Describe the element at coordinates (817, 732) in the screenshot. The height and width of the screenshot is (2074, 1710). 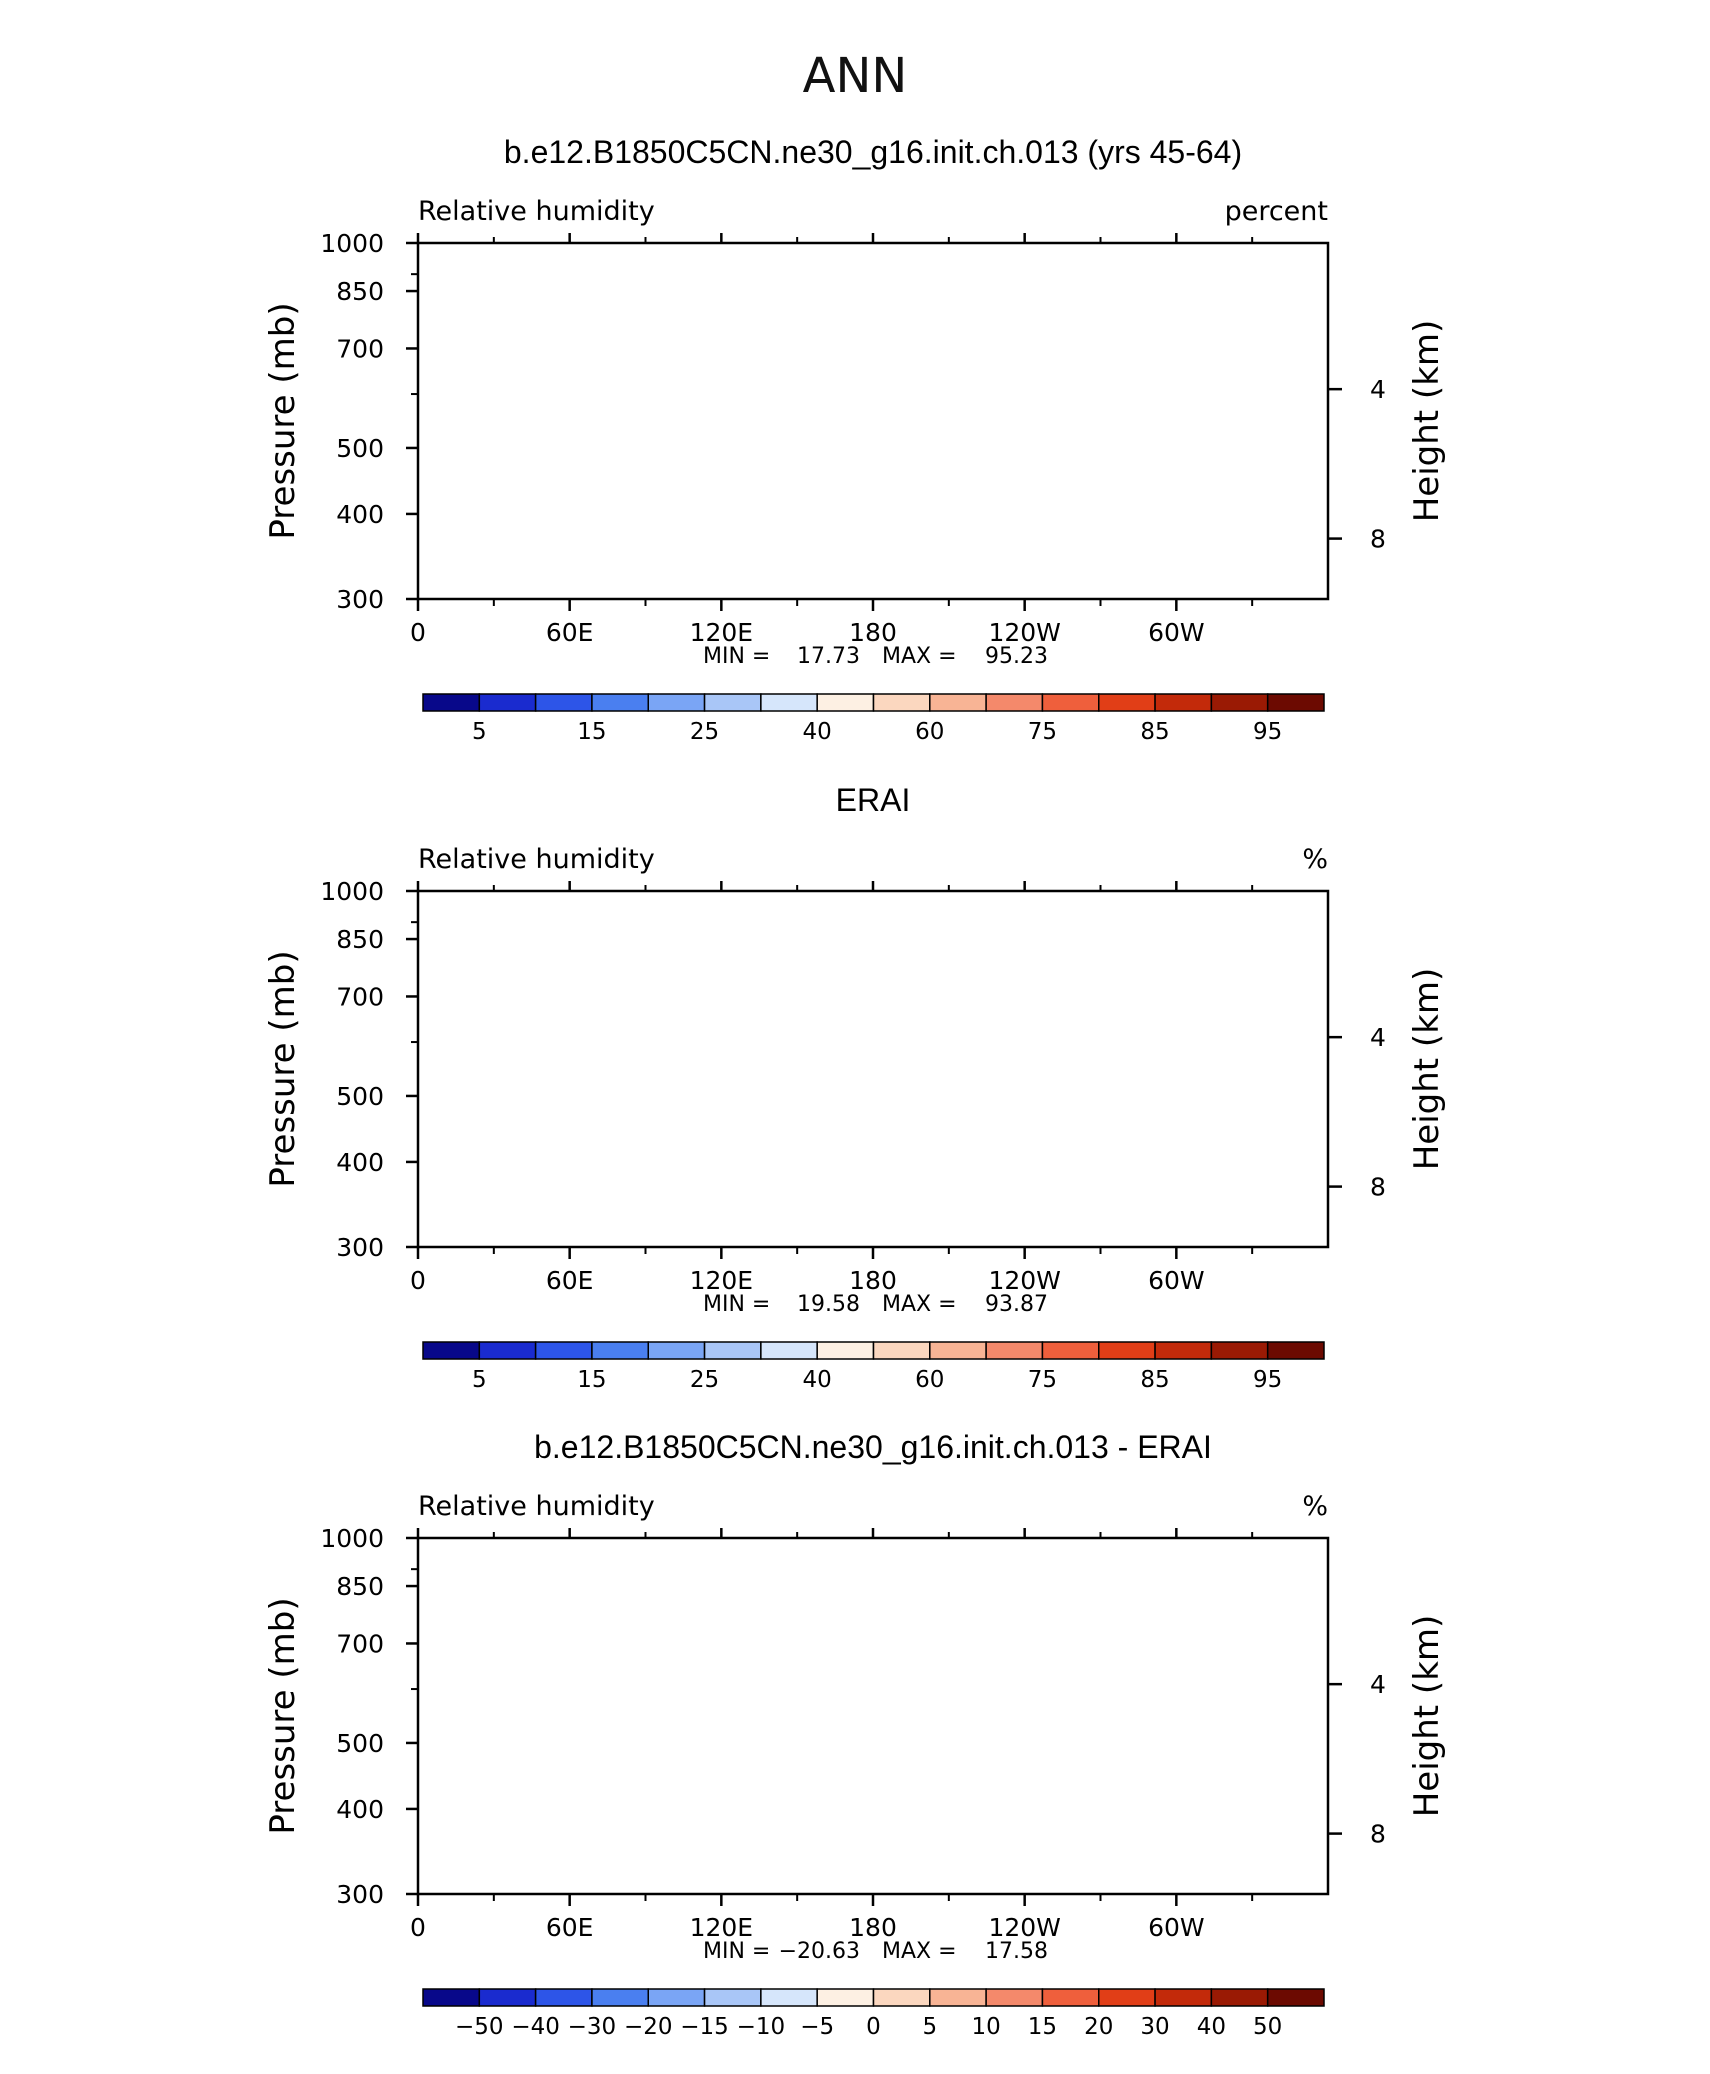
I see `colorbar-label: 40` at that location.